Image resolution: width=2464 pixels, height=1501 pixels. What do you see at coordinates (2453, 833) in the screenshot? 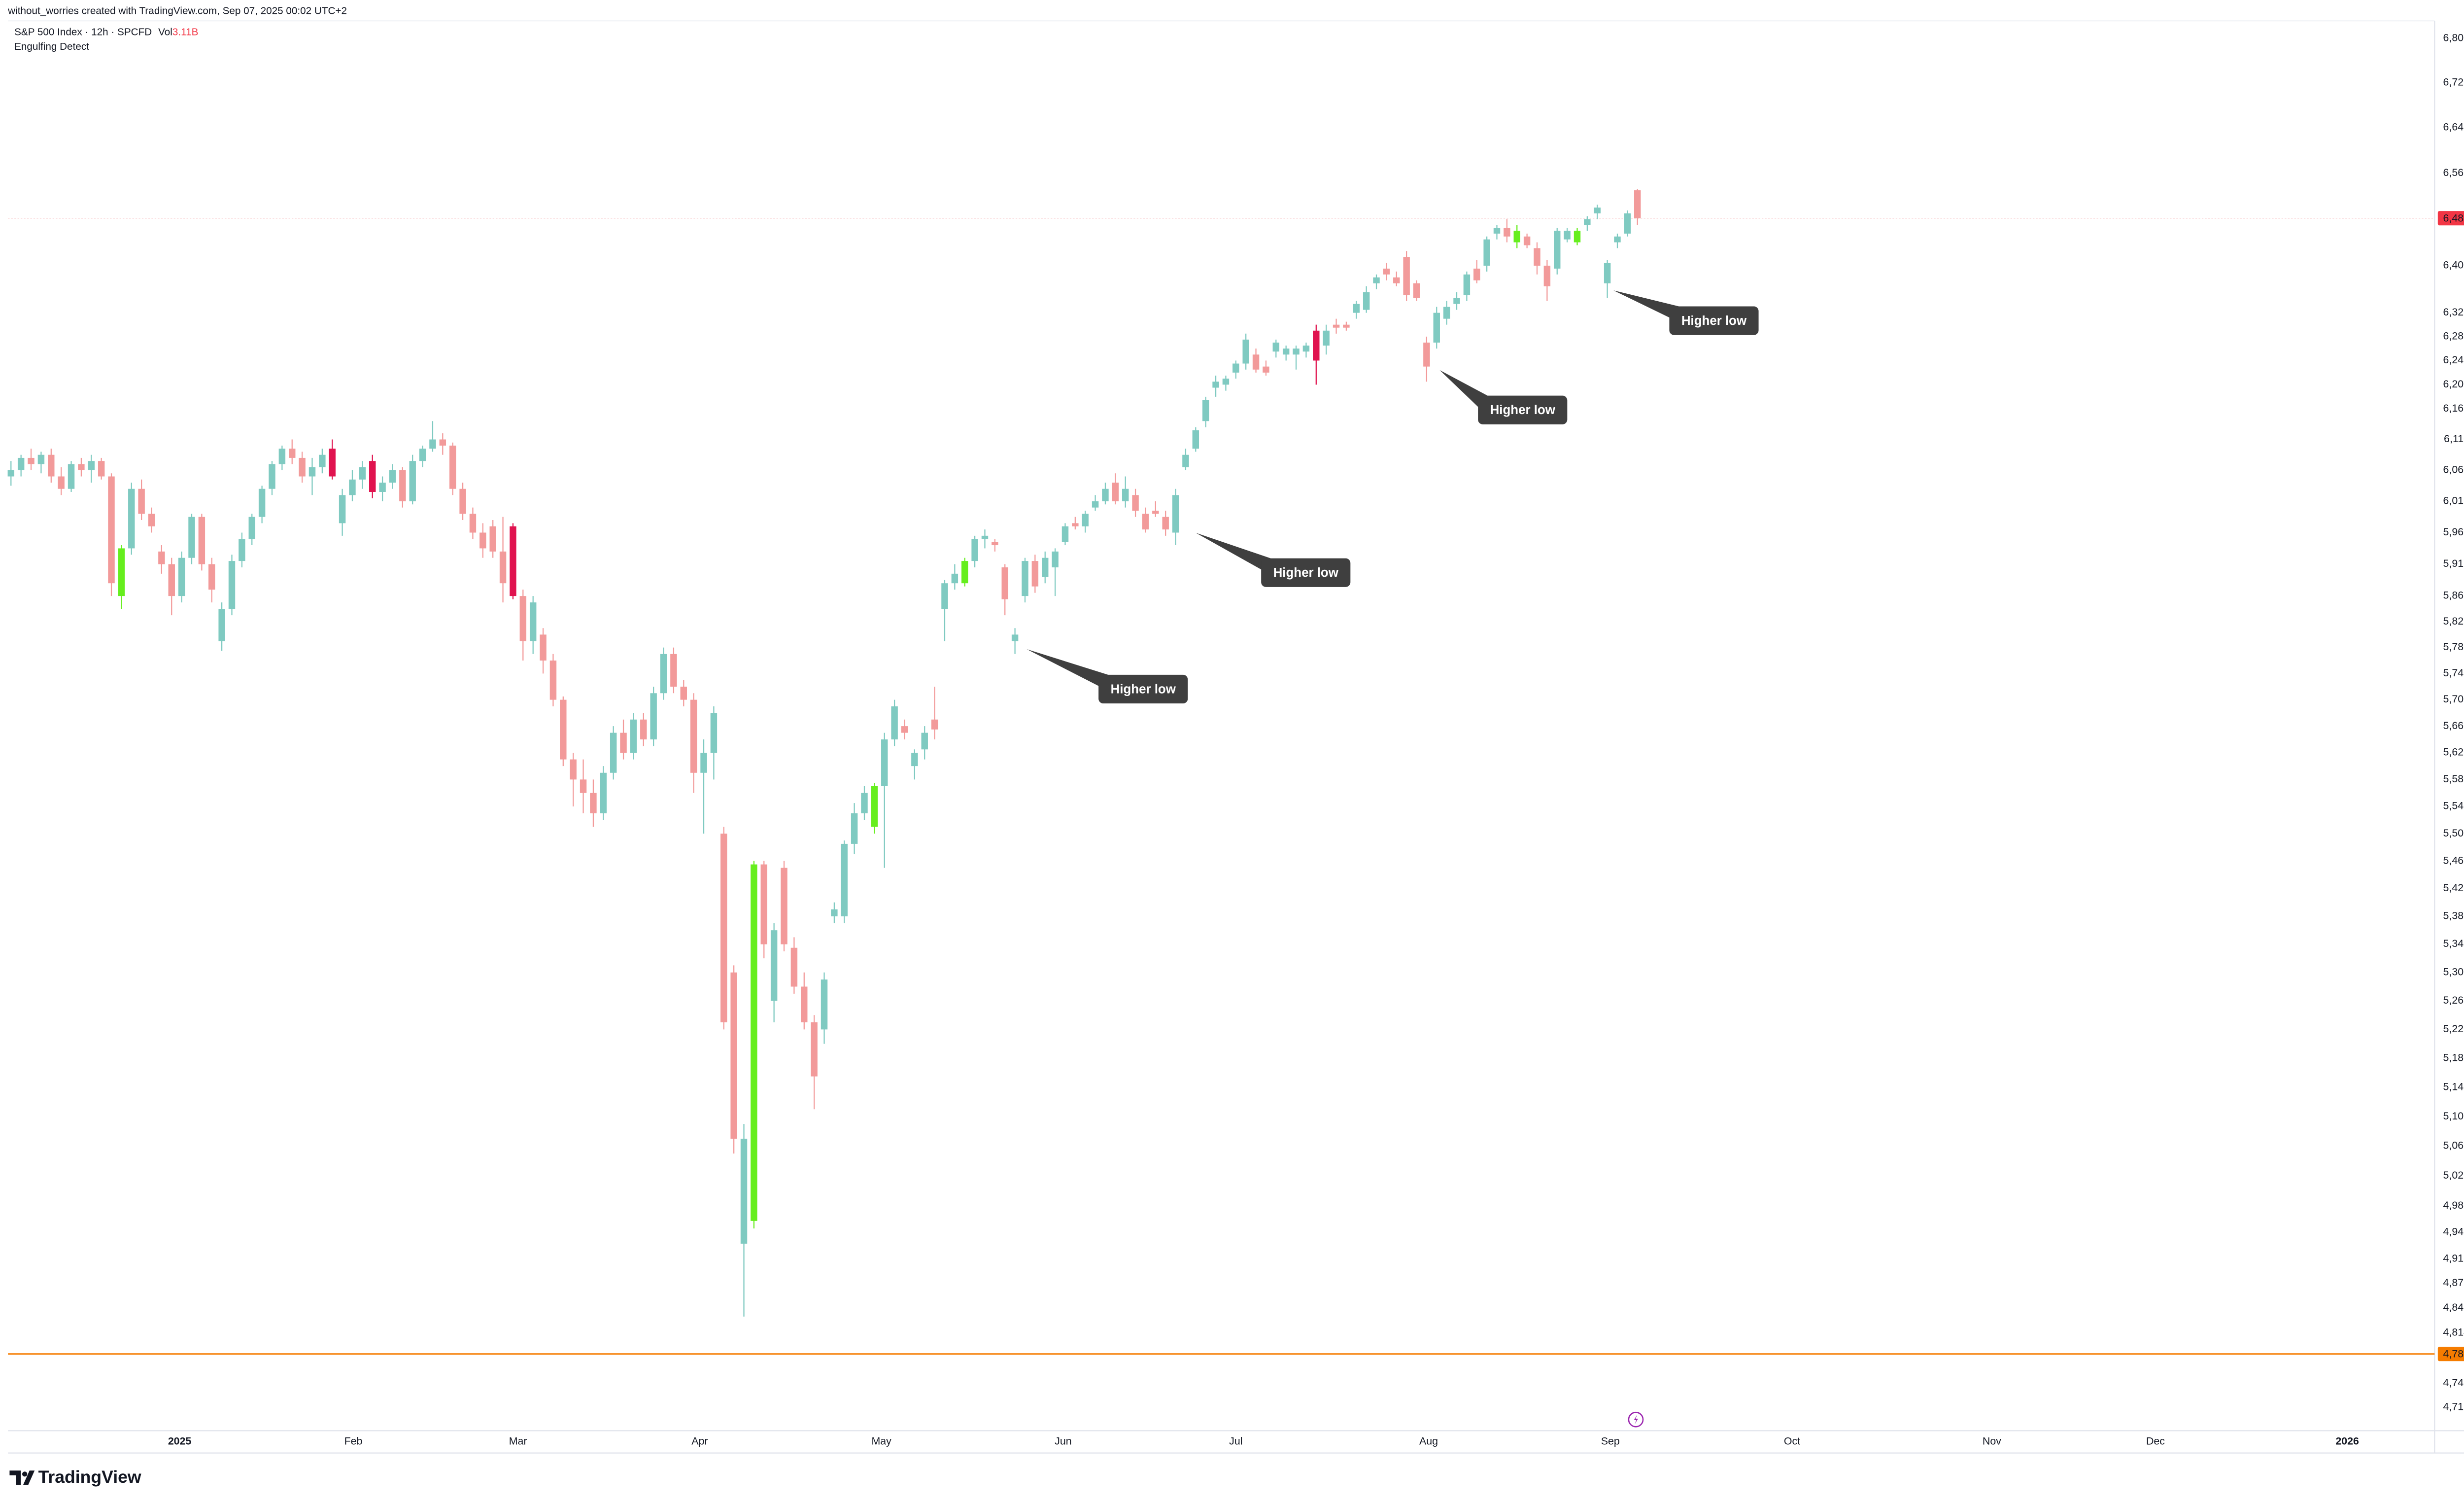
I see `y-tick-label: 5,500.00` at bounding box center [2453, 833].